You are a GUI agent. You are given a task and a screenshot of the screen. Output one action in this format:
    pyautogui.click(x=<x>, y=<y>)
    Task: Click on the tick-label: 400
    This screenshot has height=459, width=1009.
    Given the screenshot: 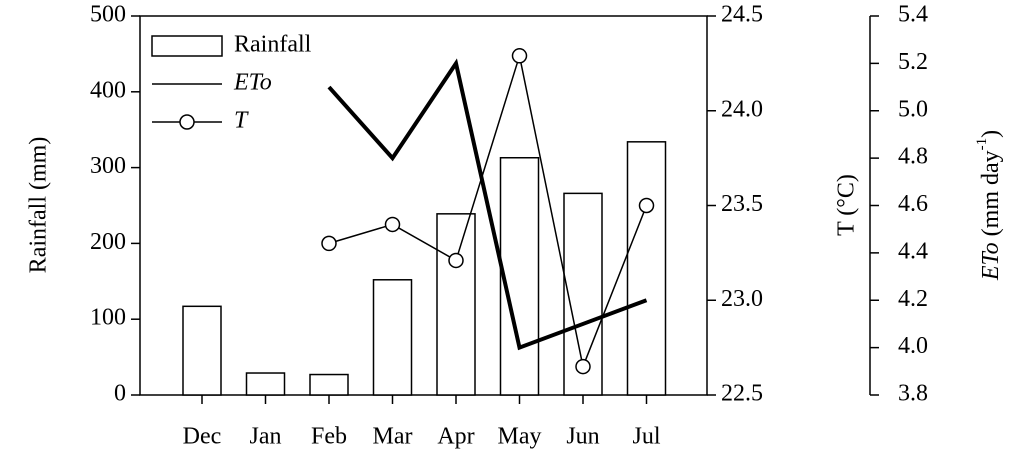 What is the action you would take?
    pyautogui.click(x=108, y=90)
    